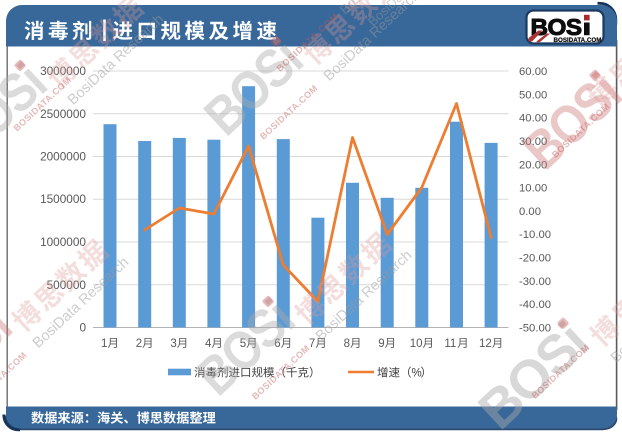  Describe the element at coordinates (104, 344) in the screenshot. I see `svg-text: 1` at that location.